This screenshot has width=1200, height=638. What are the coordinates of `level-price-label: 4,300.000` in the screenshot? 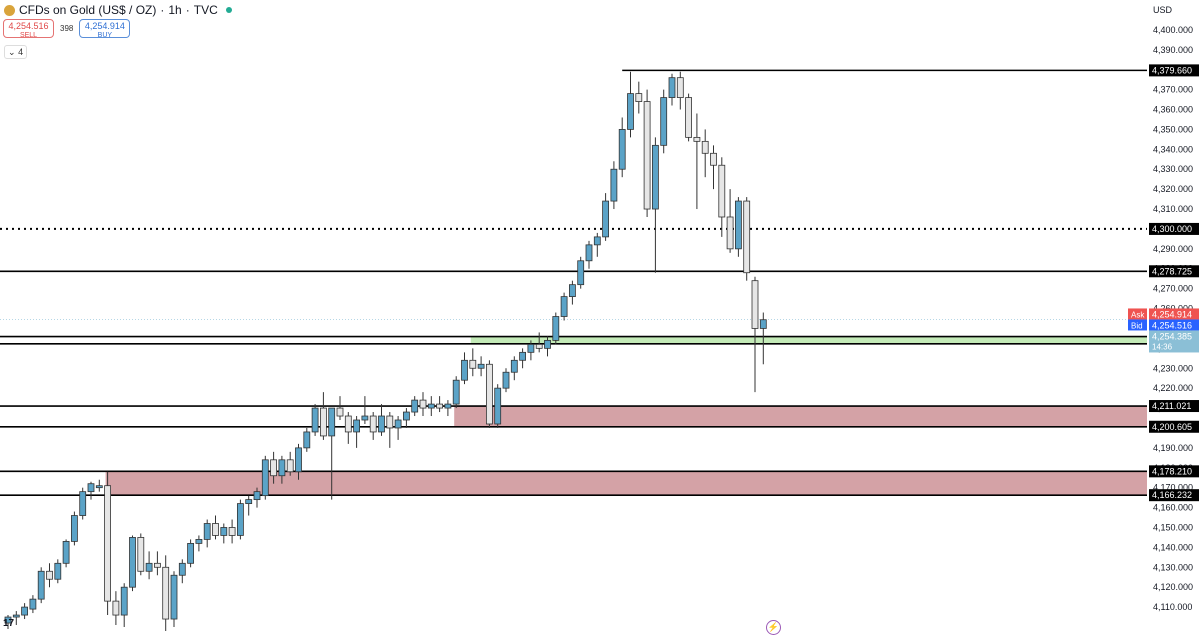 It's located at (1172, 229).